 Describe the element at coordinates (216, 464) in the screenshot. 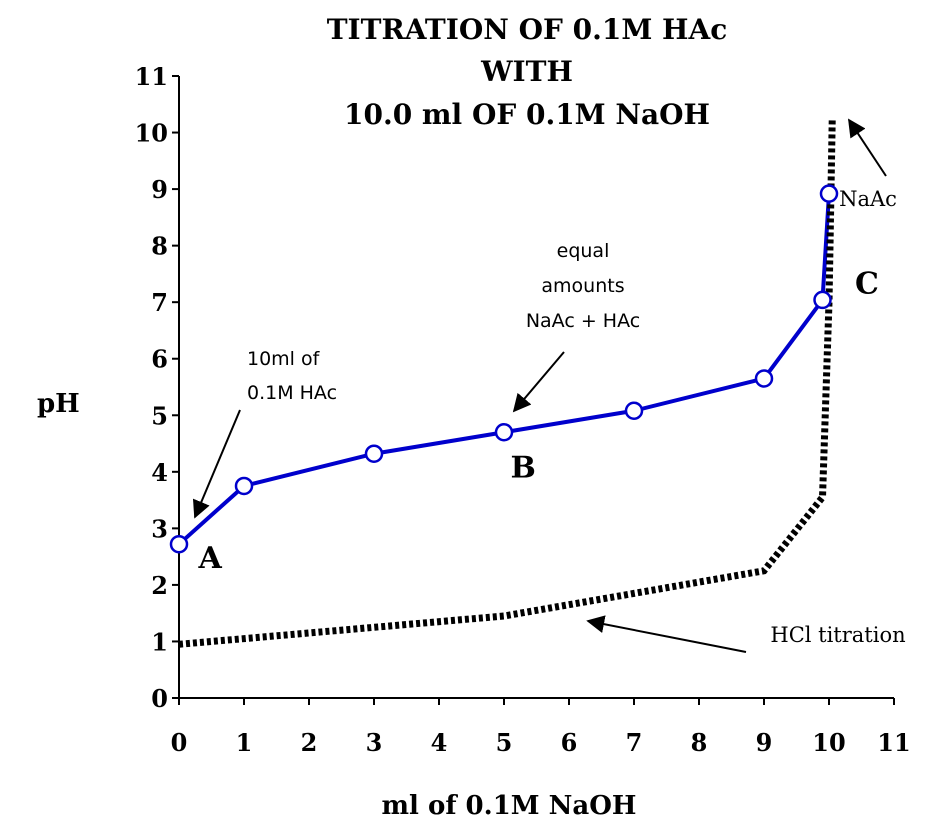

I see `annotation-arrow-hac` at that location.